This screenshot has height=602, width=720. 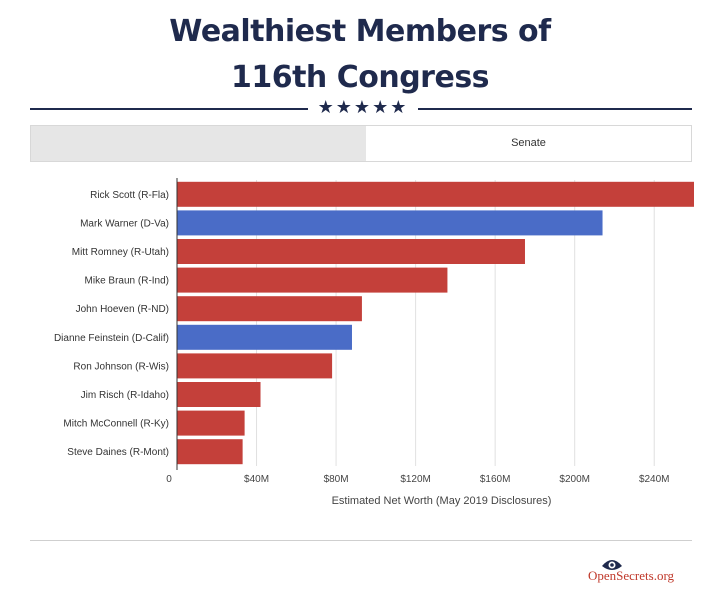 I want to click on title-divider-right, so click(x=555, y=109).